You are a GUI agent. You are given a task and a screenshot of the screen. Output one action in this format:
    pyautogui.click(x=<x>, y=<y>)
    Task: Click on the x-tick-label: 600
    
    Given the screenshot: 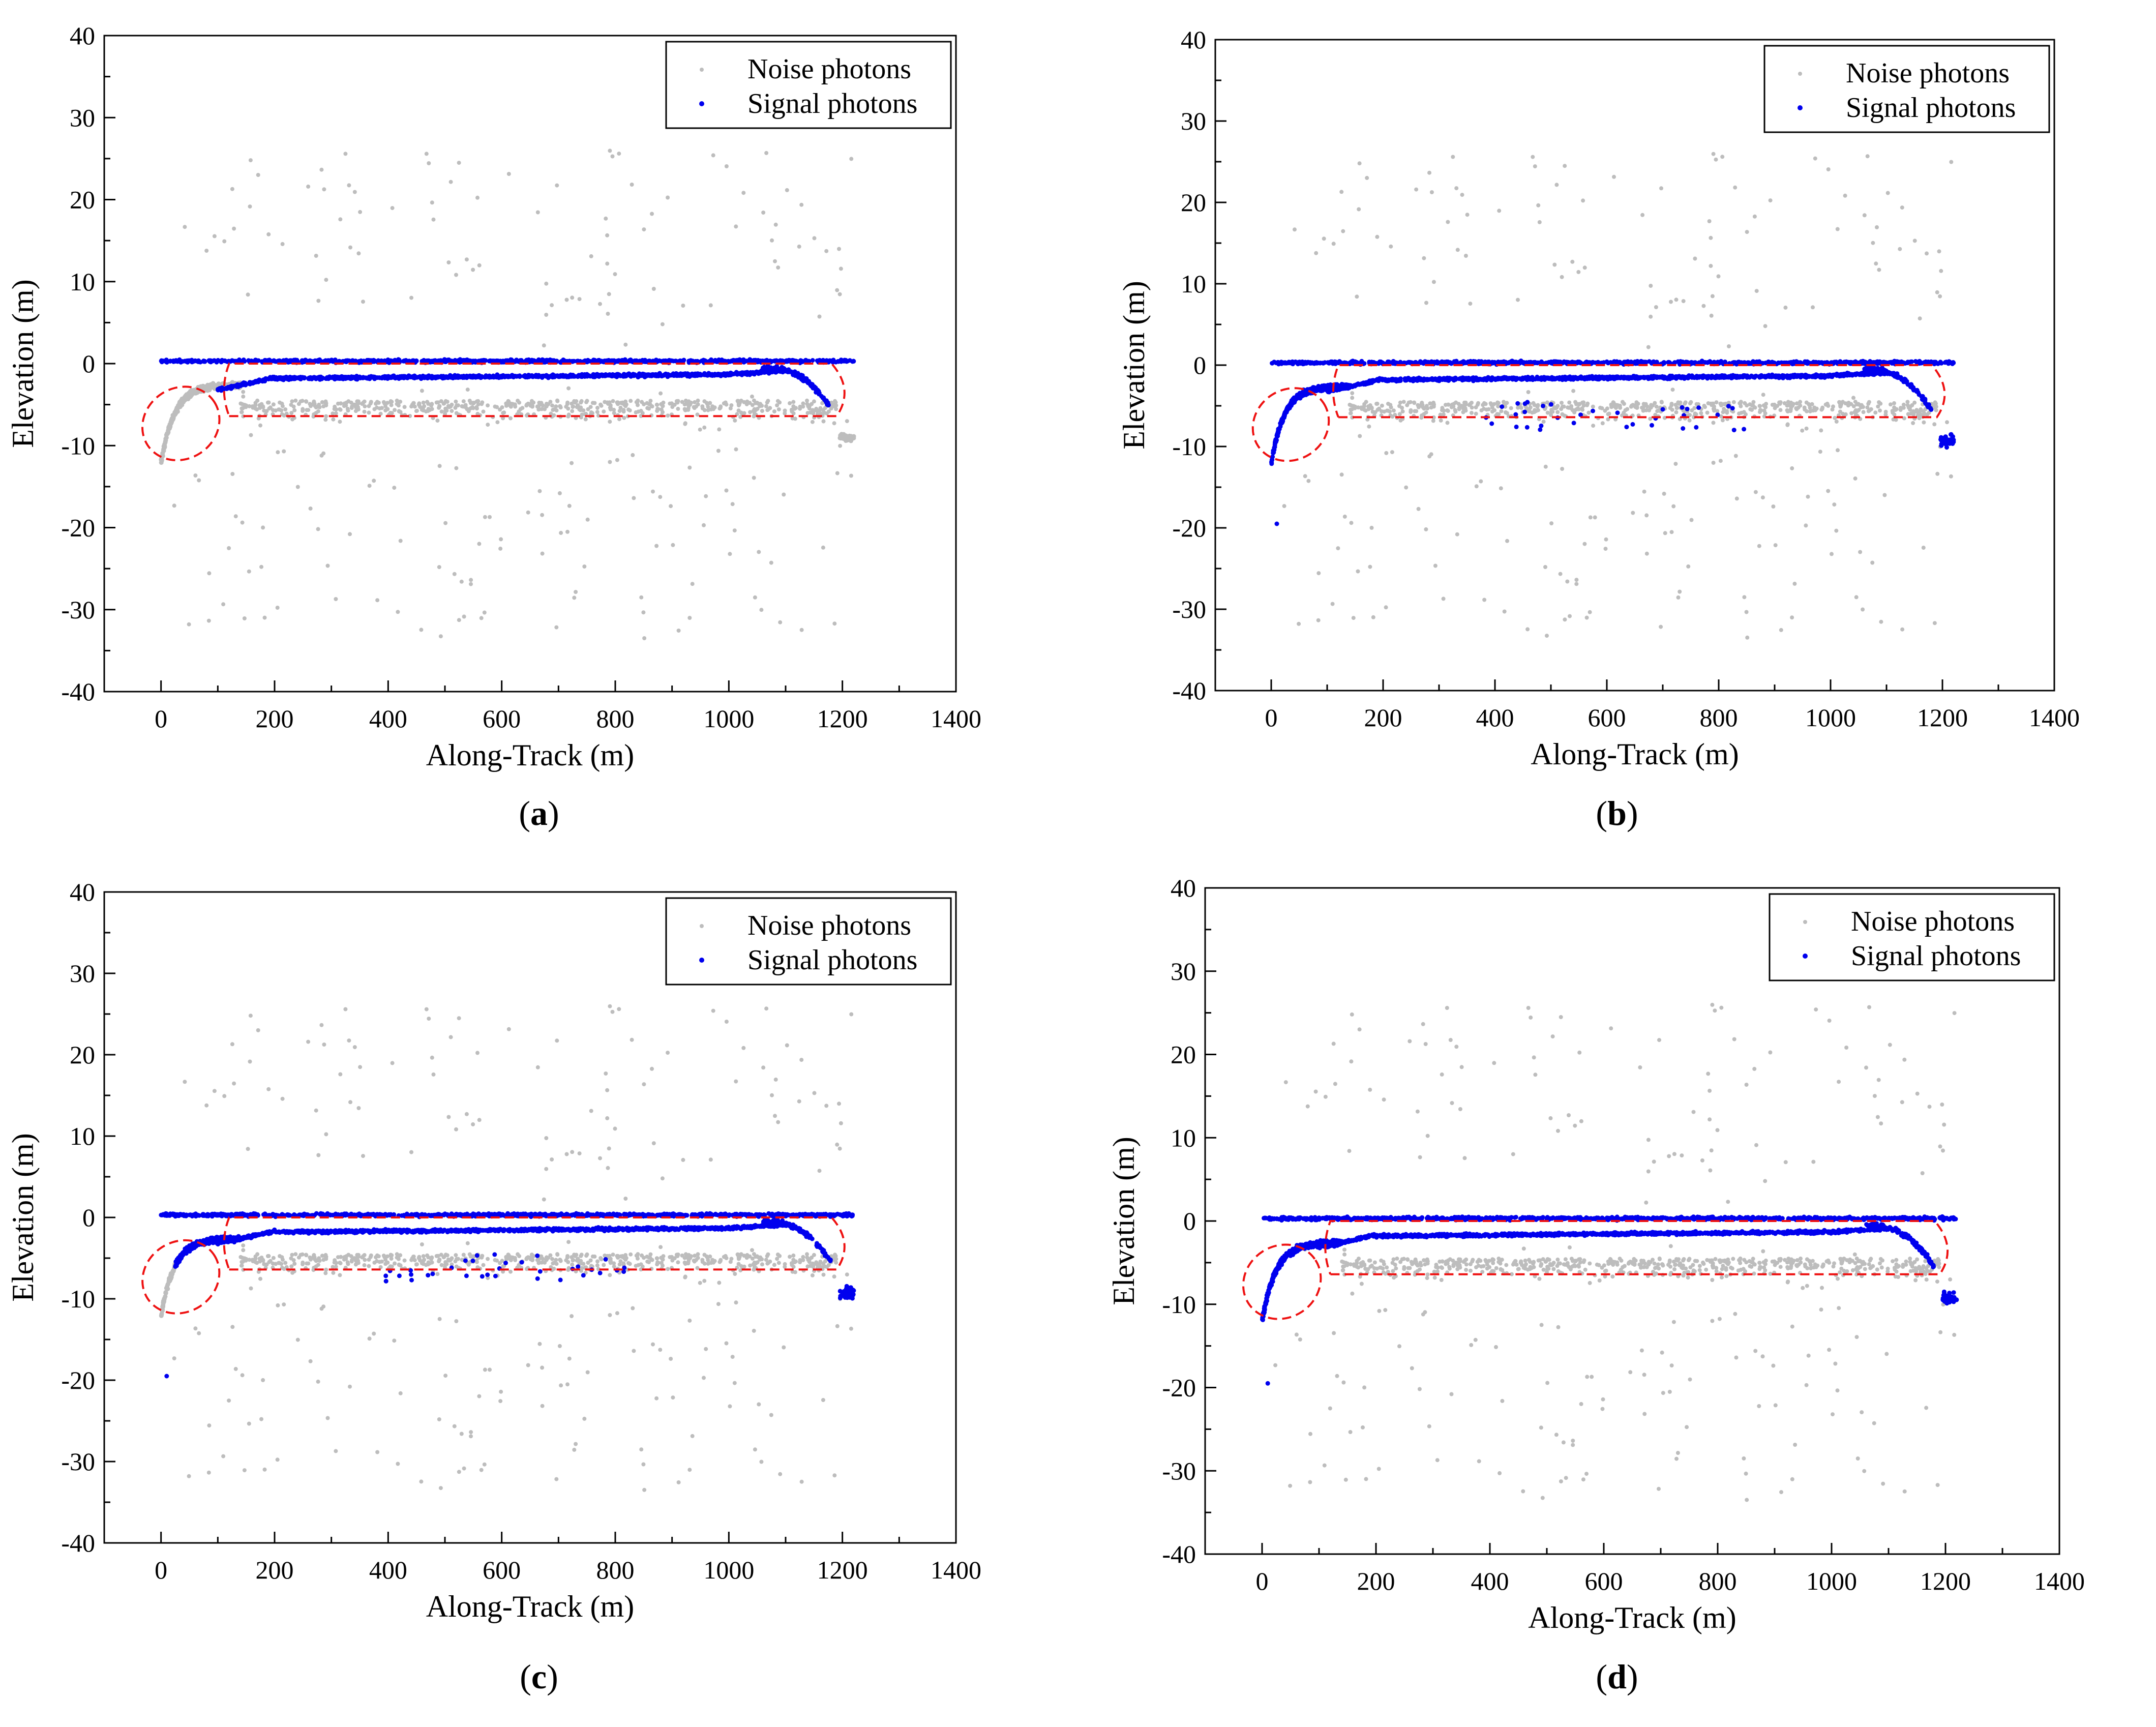 What is the action you would take?
    pyautogui.click(x=502, y=718)
    